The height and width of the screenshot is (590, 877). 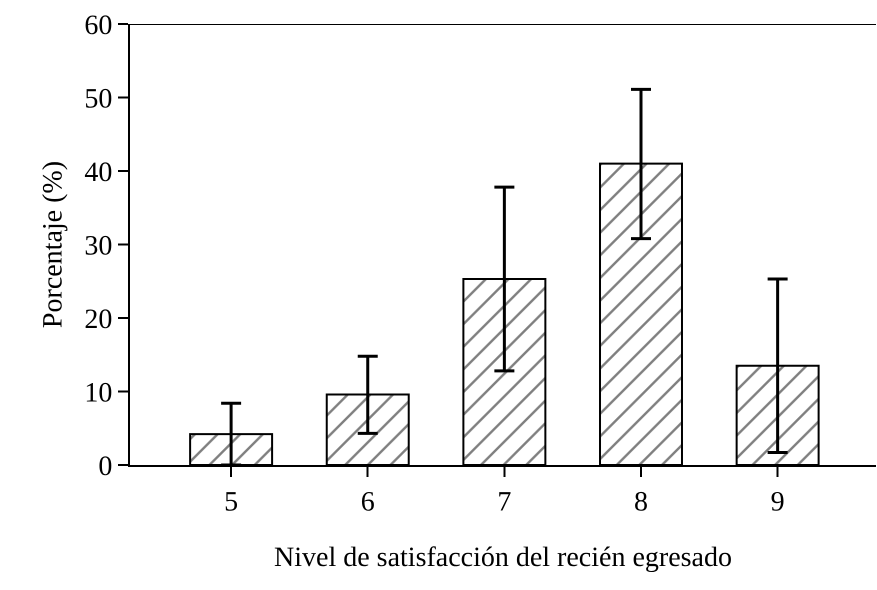 I want to click on x-tick-label: 5, so click(x=231, y=502).